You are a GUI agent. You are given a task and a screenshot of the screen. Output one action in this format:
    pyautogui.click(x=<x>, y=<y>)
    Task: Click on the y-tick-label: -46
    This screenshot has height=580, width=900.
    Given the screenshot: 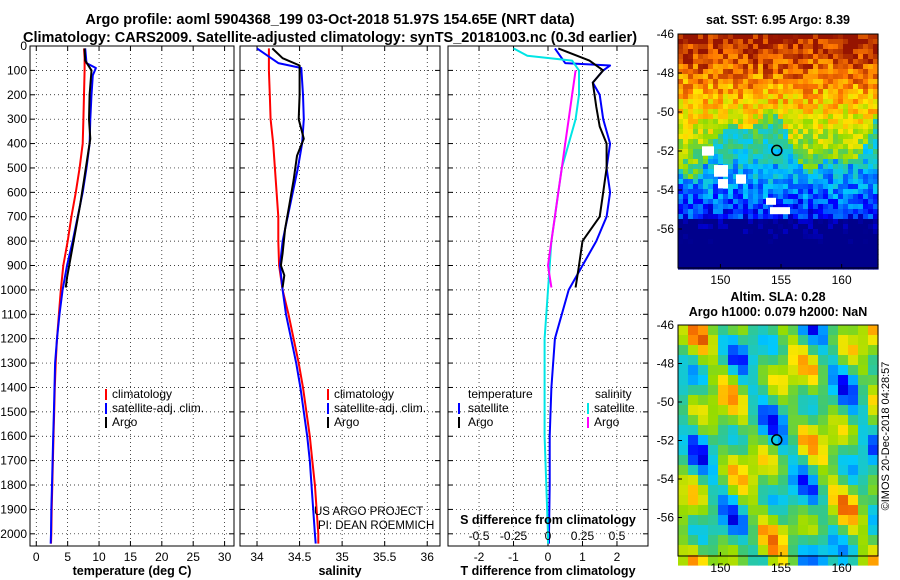 What is the action you would take?
    pyautogui.click(x=666, y=34)
    